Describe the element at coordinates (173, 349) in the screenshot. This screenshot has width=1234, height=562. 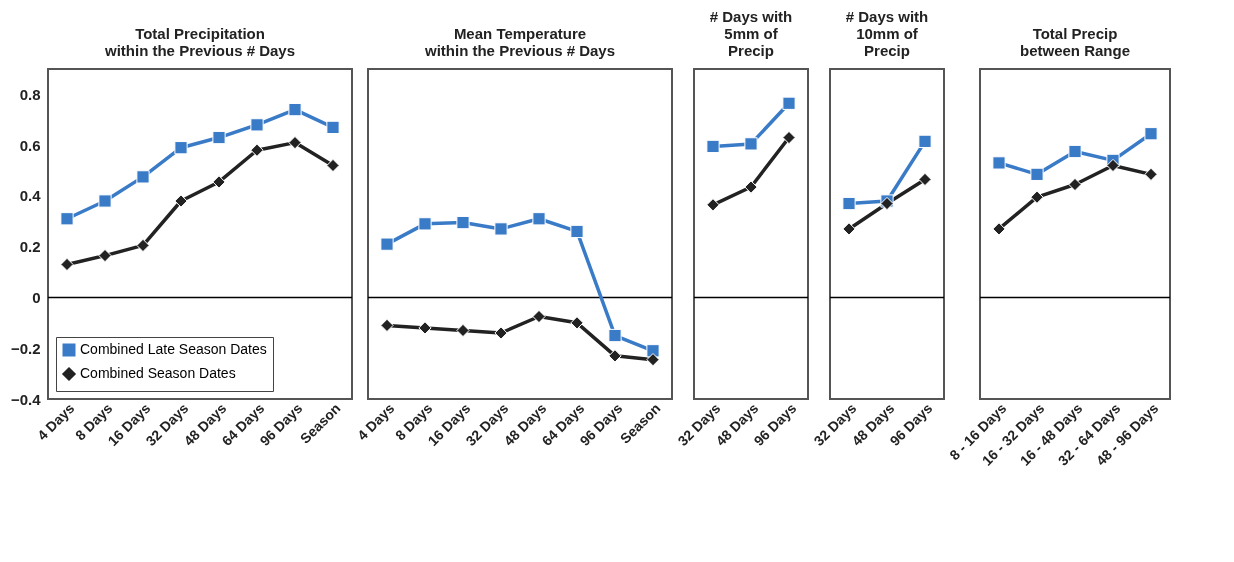
I see `legend-label: Combined Late Season Dates` at that location.